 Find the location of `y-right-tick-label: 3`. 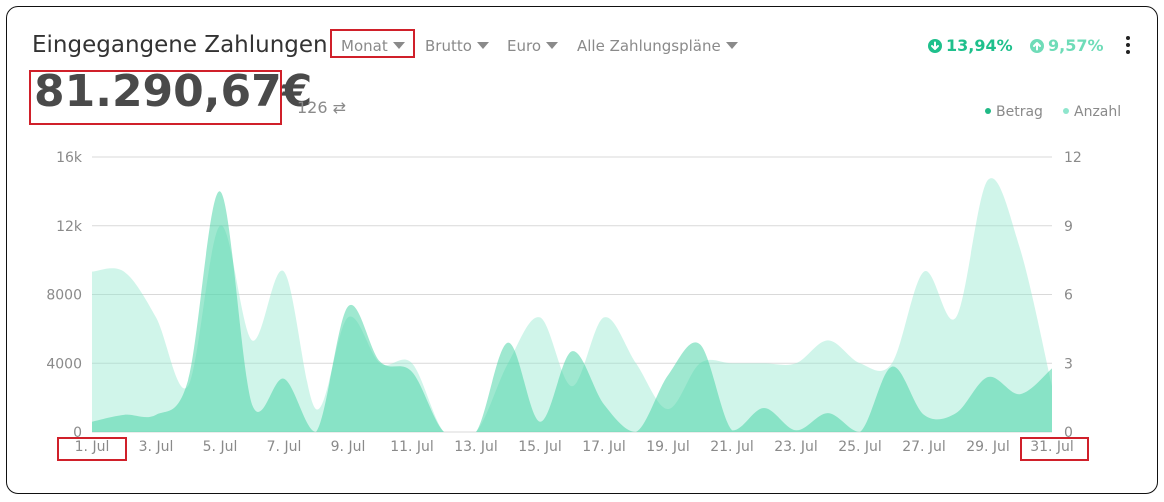

y-right-tick-label: 3 is located at coordinates (1068, 364).